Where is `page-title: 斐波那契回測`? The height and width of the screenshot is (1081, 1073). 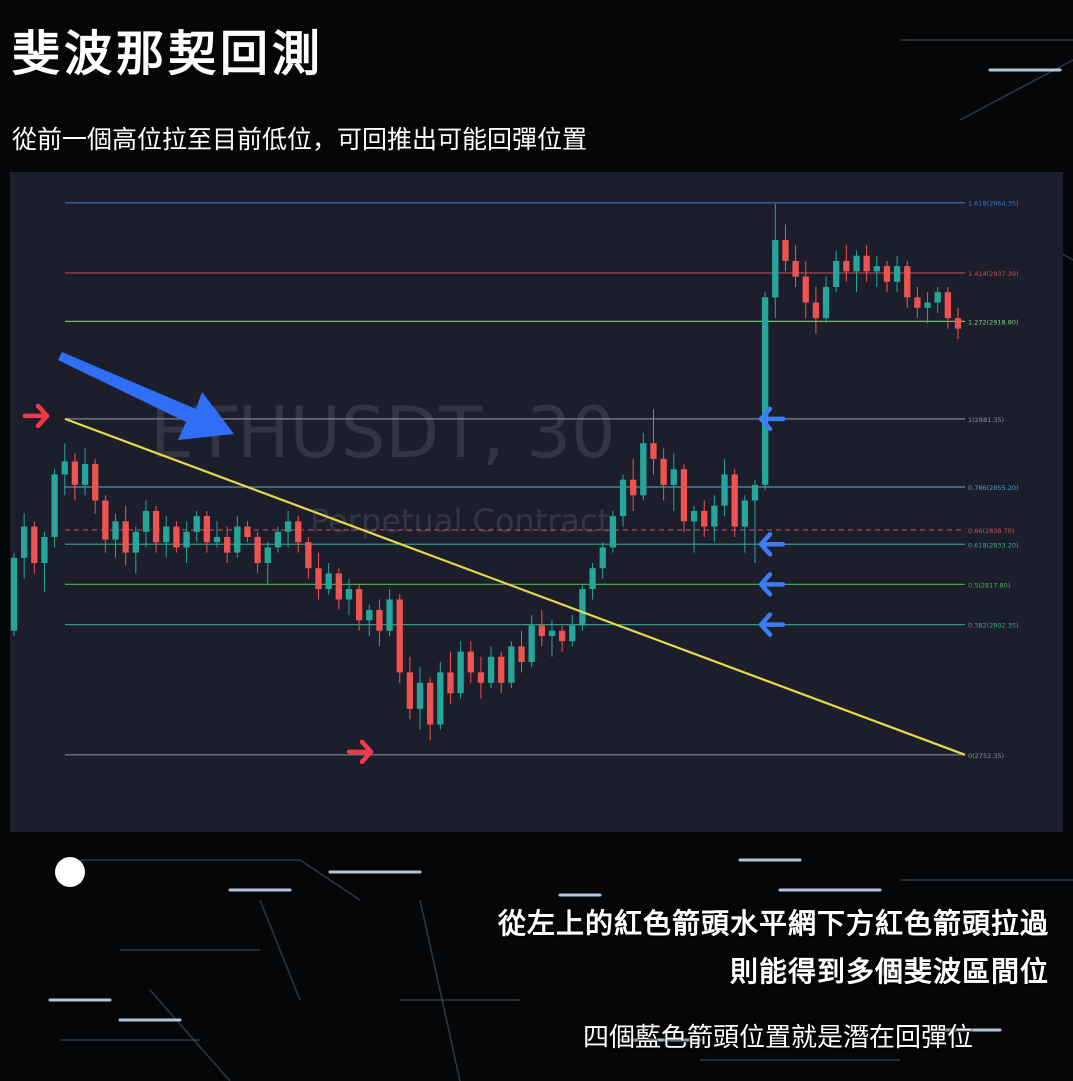
page-title: 斐波那契回測 is located at coordinates (168, 54).